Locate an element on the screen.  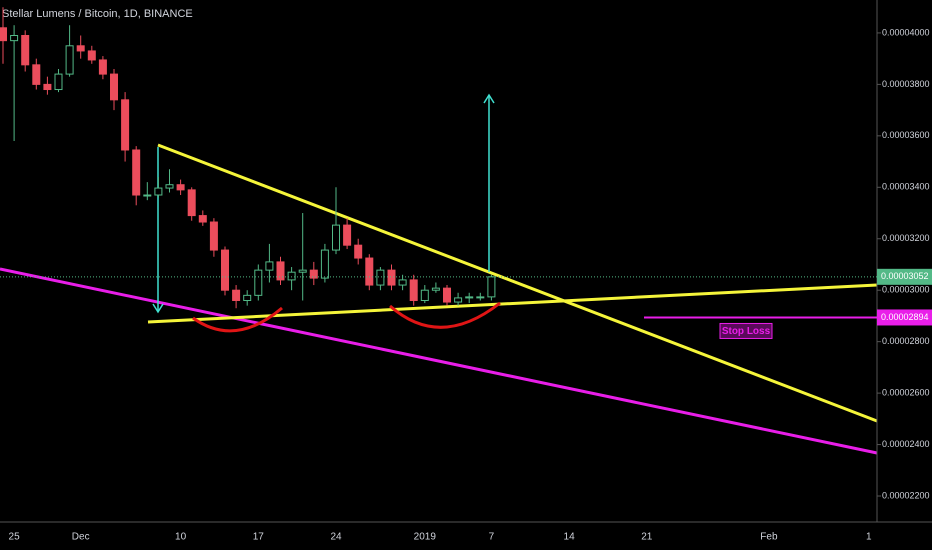
x-tick-label: 25 is located at coordinates (15, 537).